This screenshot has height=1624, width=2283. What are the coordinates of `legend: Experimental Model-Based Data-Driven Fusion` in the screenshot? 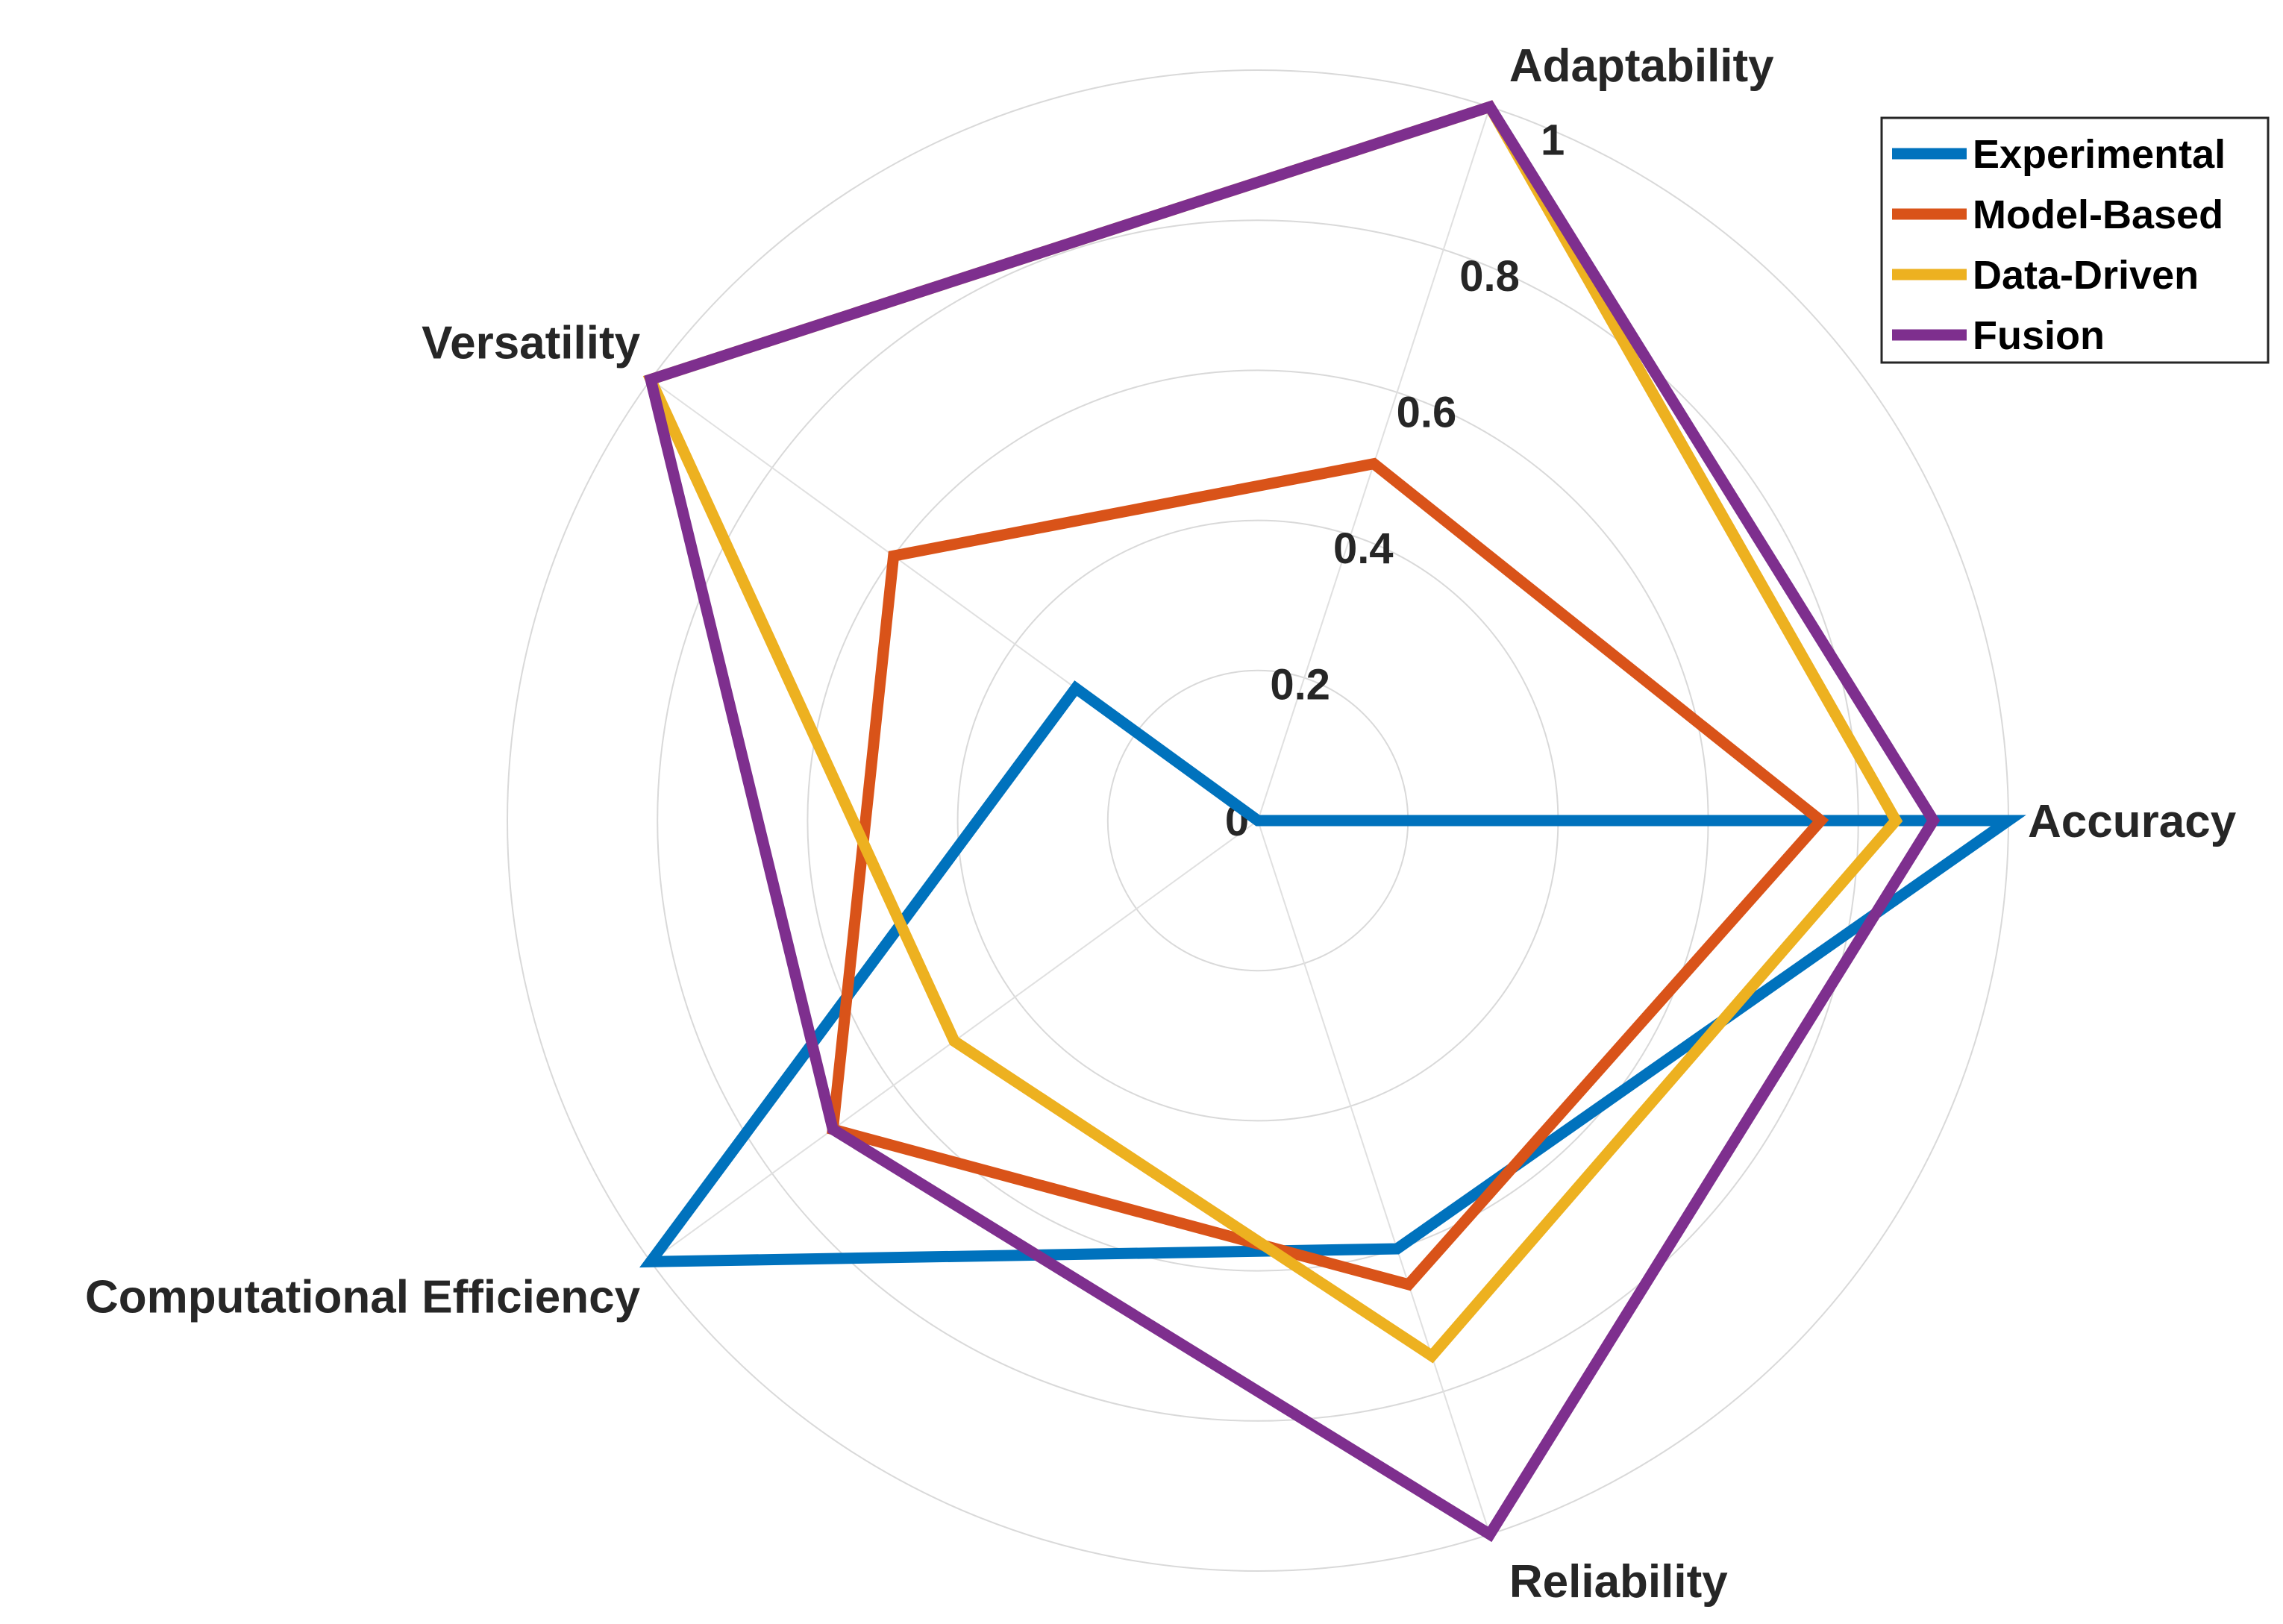 It's located at (2075, 240).